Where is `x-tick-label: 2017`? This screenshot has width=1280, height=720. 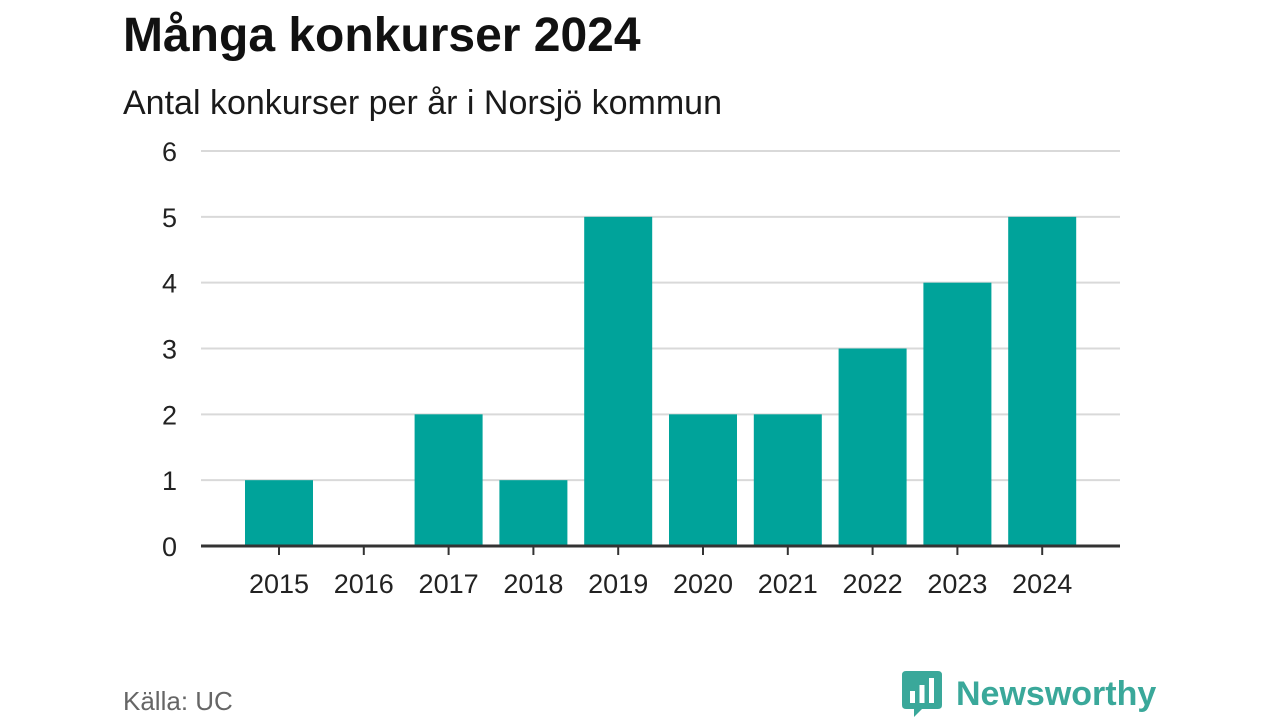 x-tick-label: 2017 is located at coordinates (449, 584).